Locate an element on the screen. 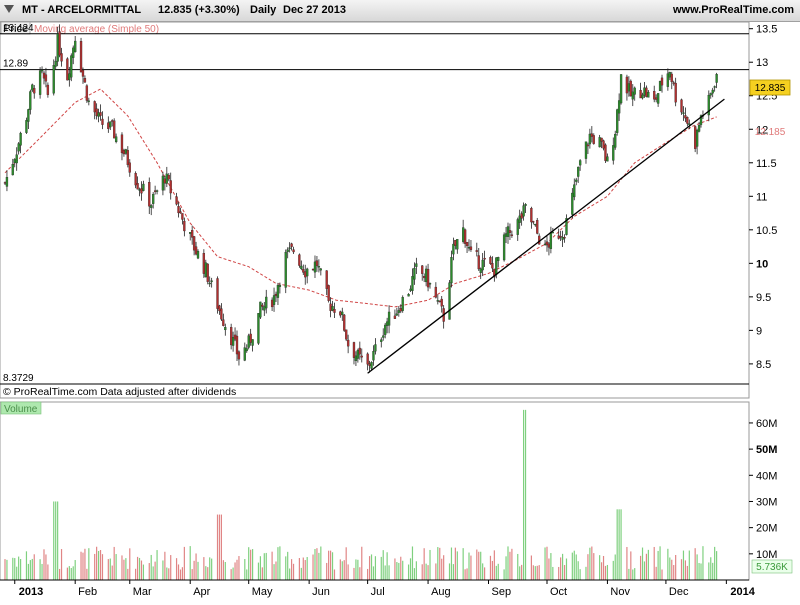 The width and height of the screenshot is (800, 605). volume-label-box is located at coordinates (21, 408).